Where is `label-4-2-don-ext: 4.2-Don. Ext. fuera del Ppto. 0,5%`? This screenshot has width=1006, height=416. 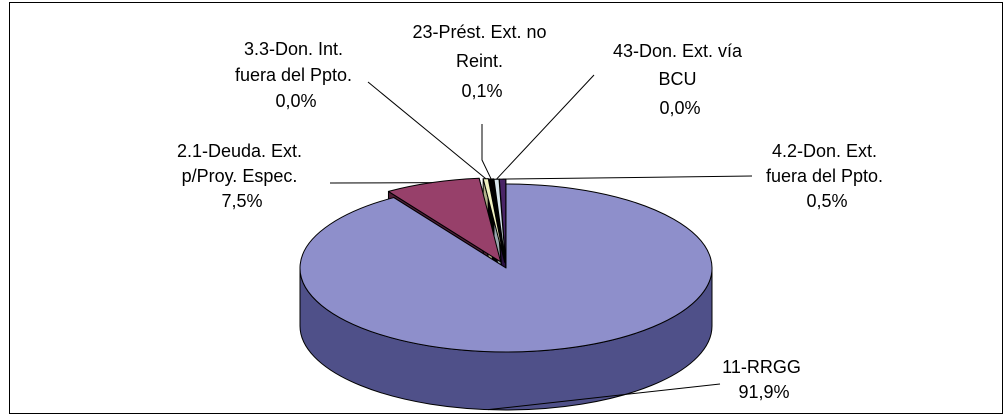 label-4-2-don-ext: 4.2-Don. Ext. fuera del Ppto. 0,5% is located at coordinates (827, 176).